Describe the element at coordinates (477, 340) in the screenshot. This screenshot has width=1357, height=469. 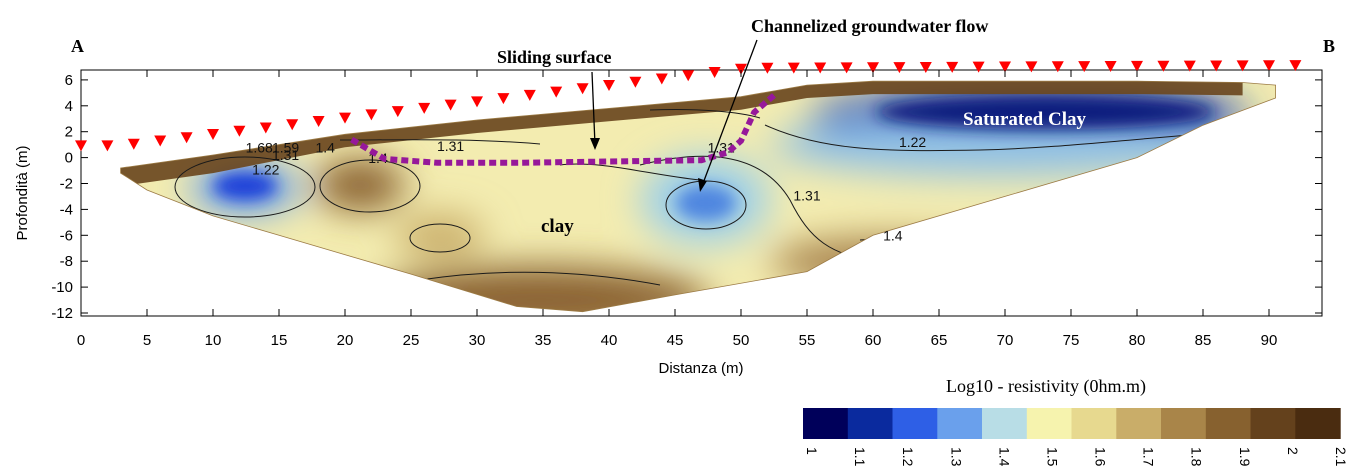
I see `x-tick-label: 30` at that location.